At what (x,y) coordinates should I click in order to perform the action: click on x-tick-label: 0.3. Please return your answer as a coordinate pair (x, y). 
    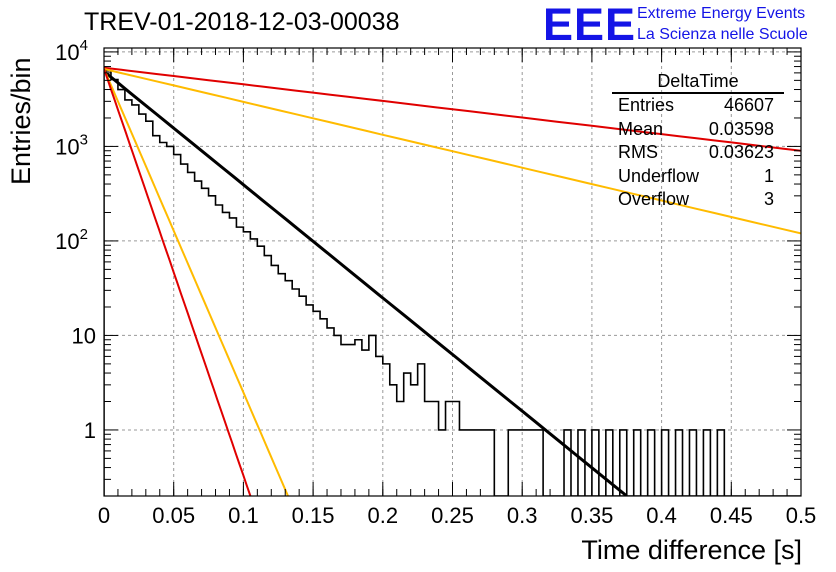
    Looking at the image, I should click on (522, 515).